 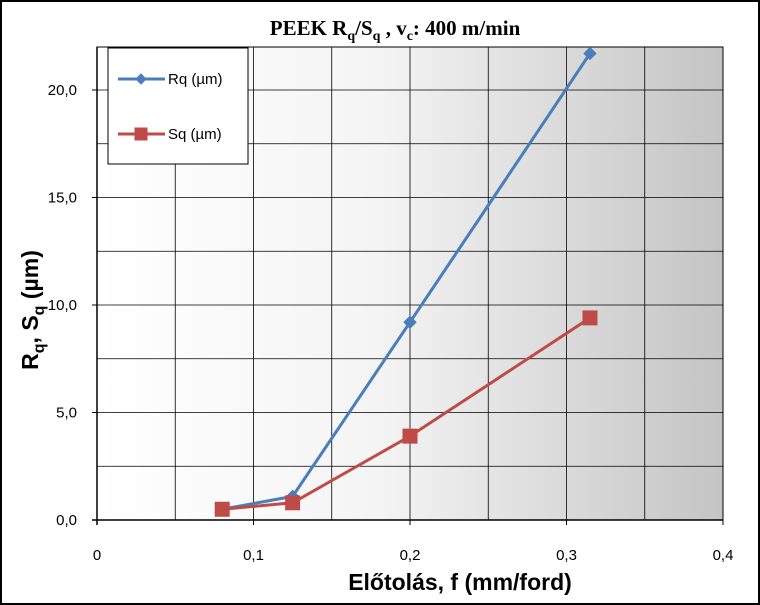 I want to click on legend-item-rq: Rq (µm), so click(x=170, y=79).